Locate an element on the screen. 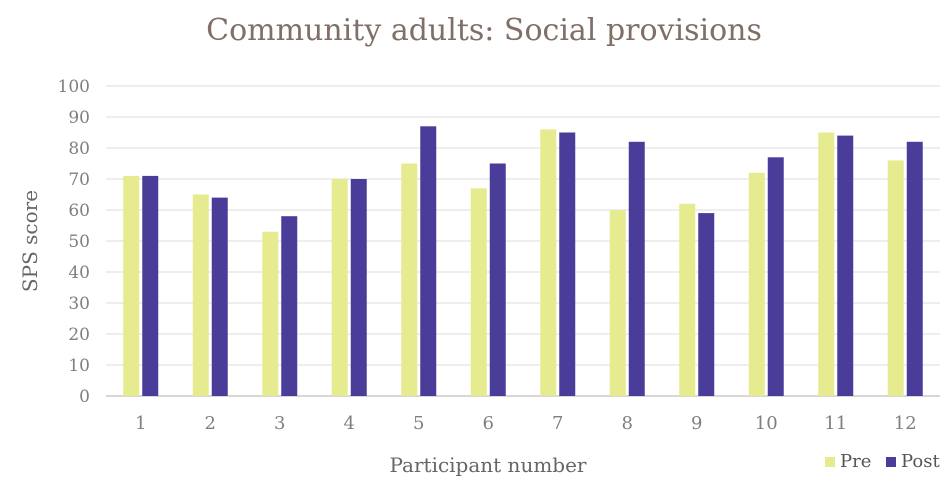 This screenshot has width=948, height=481. legend-swatch-pre is located at coordinates (830, 462).